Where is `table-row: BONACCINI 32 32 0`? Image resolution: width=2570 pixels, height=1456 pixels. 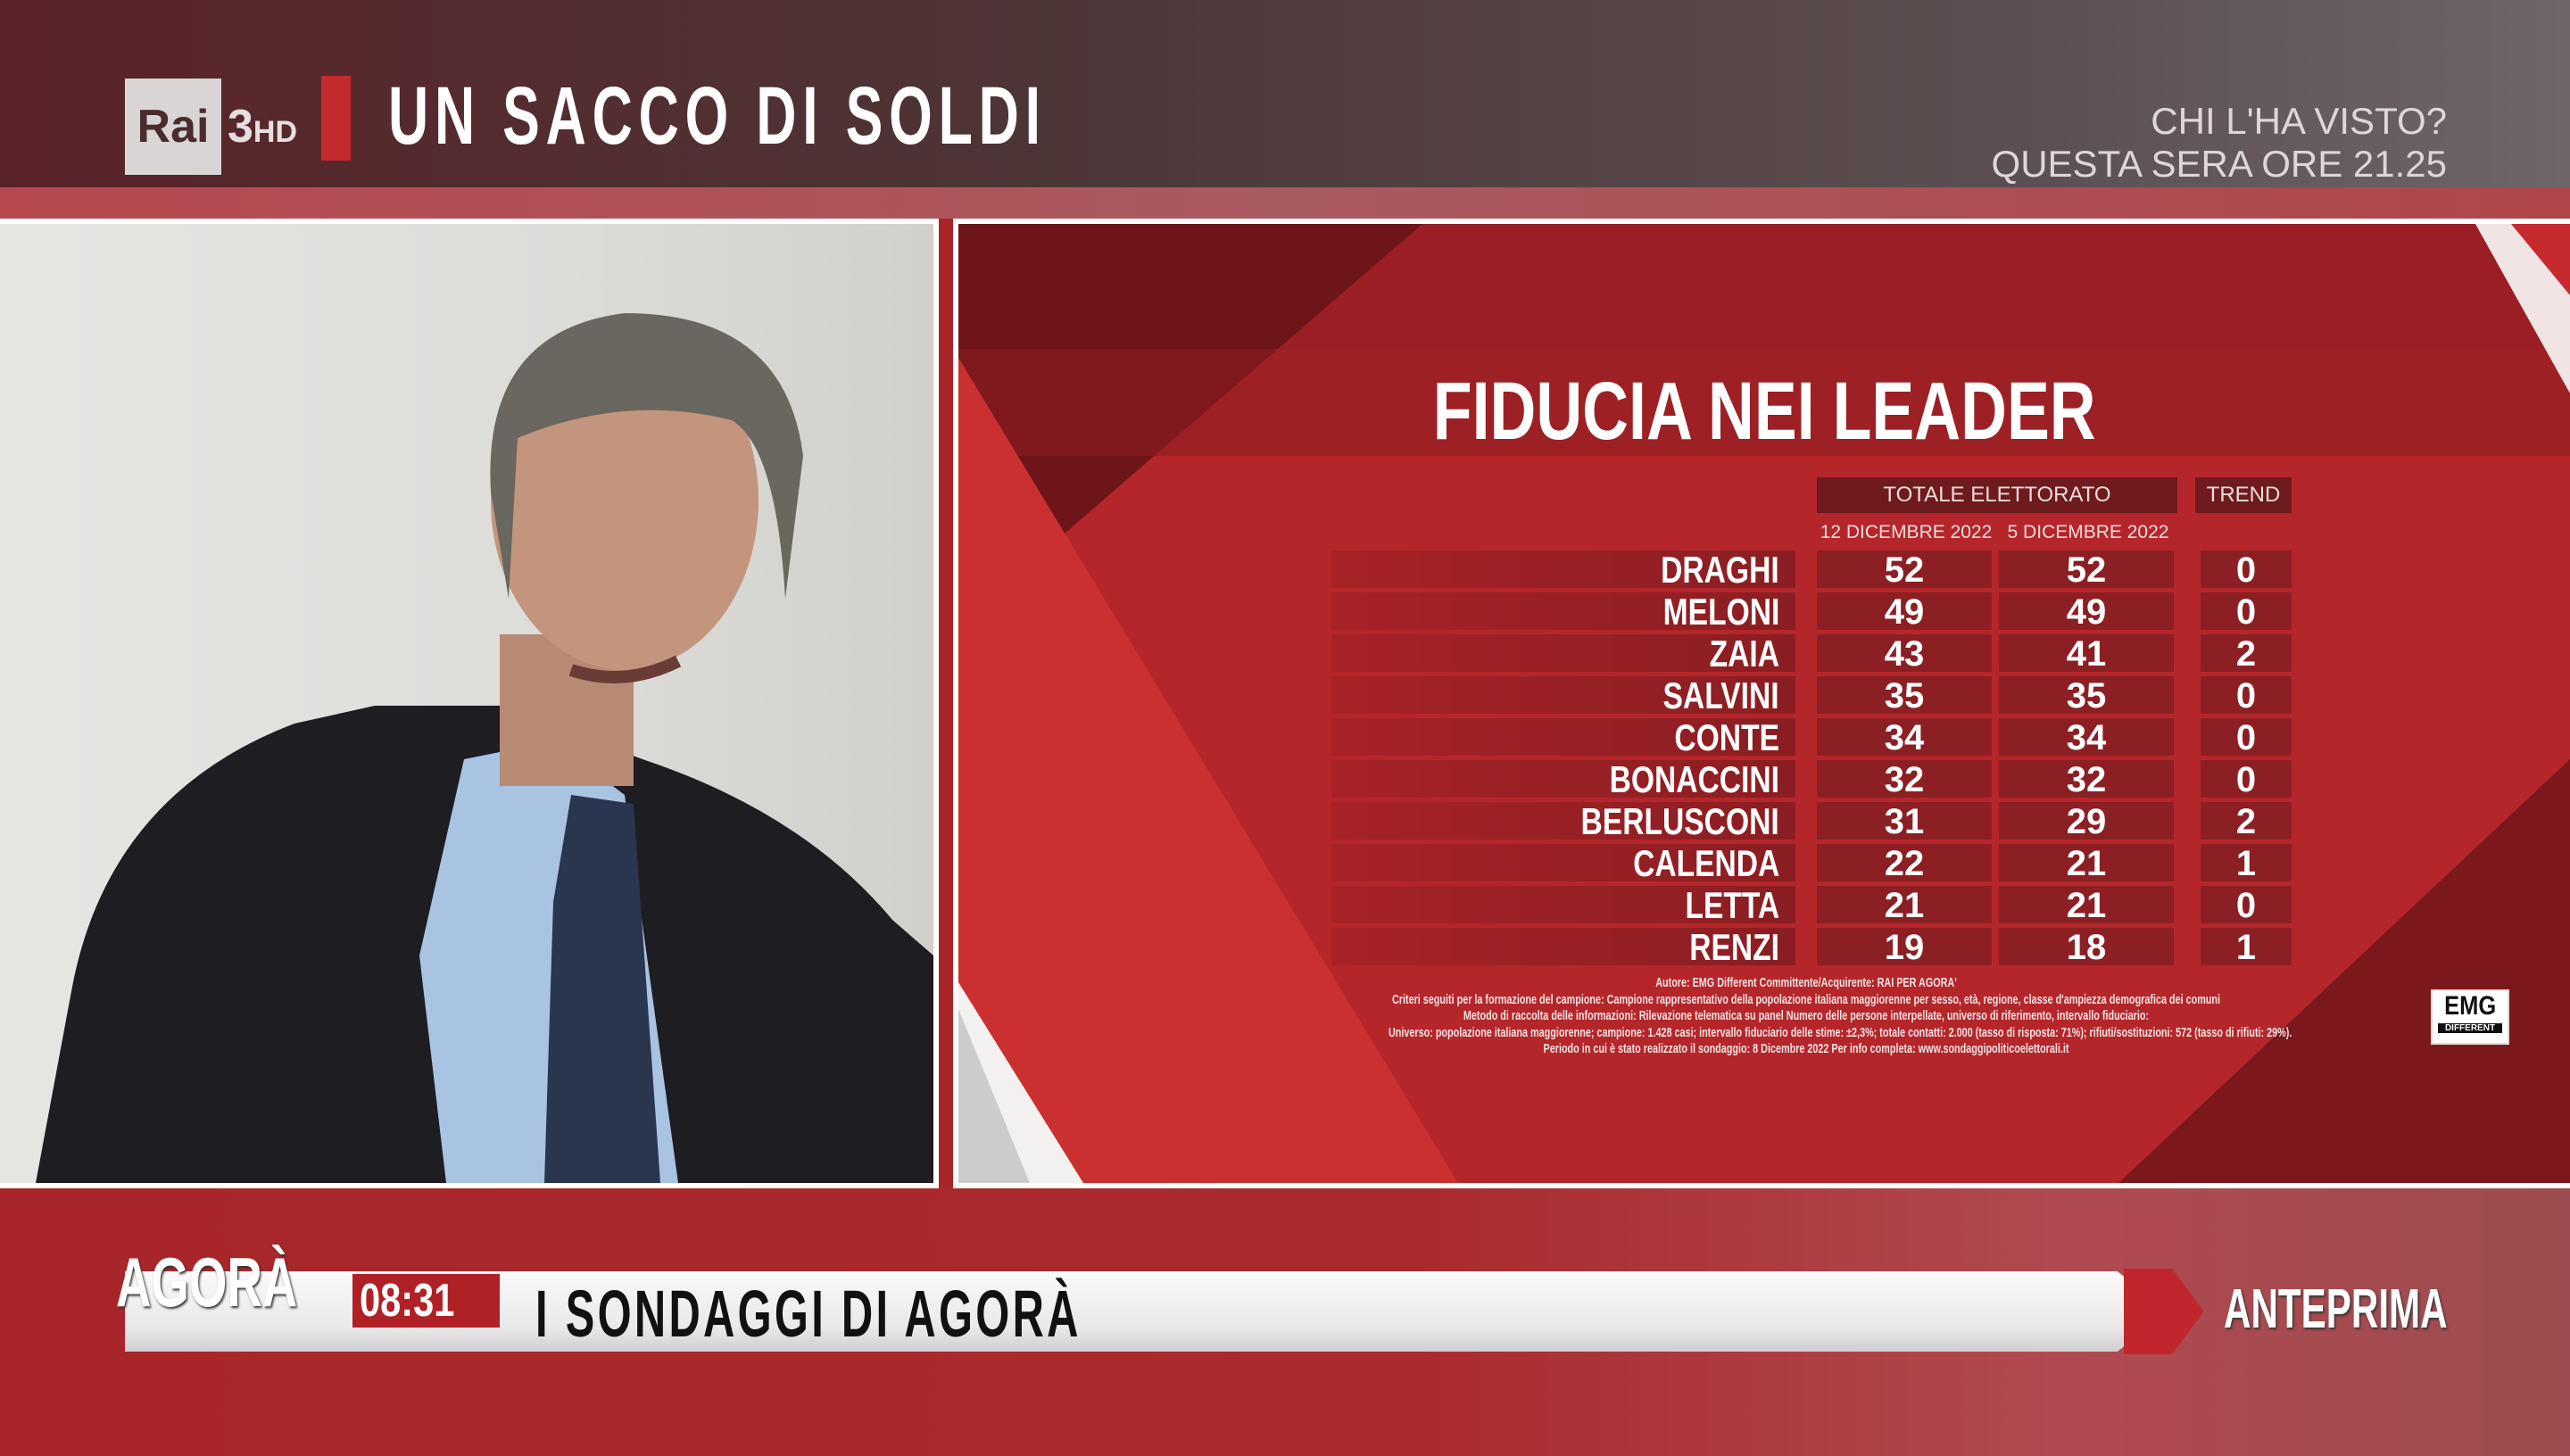
table-row: BONACCINI 32 32 0 is located at coordinates (1764, 780).